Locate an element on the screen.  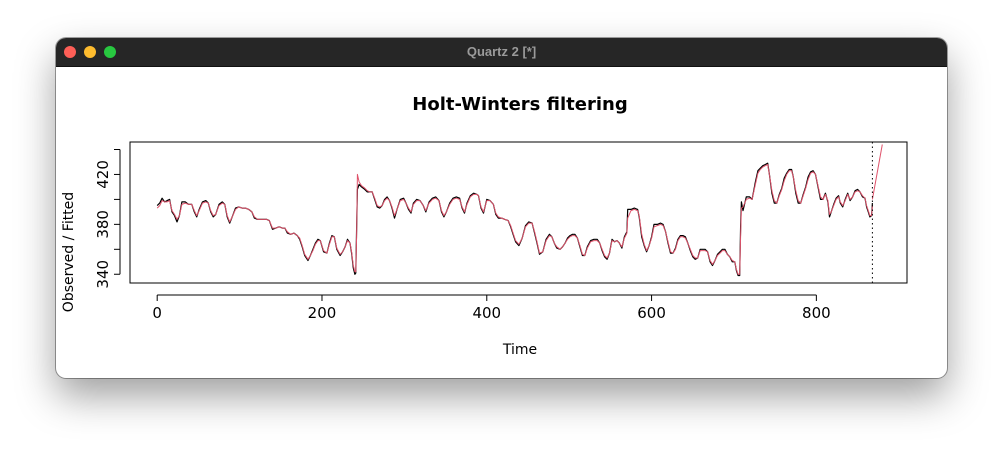
y-tick-label: 340 is located at coordinates (103, 274).